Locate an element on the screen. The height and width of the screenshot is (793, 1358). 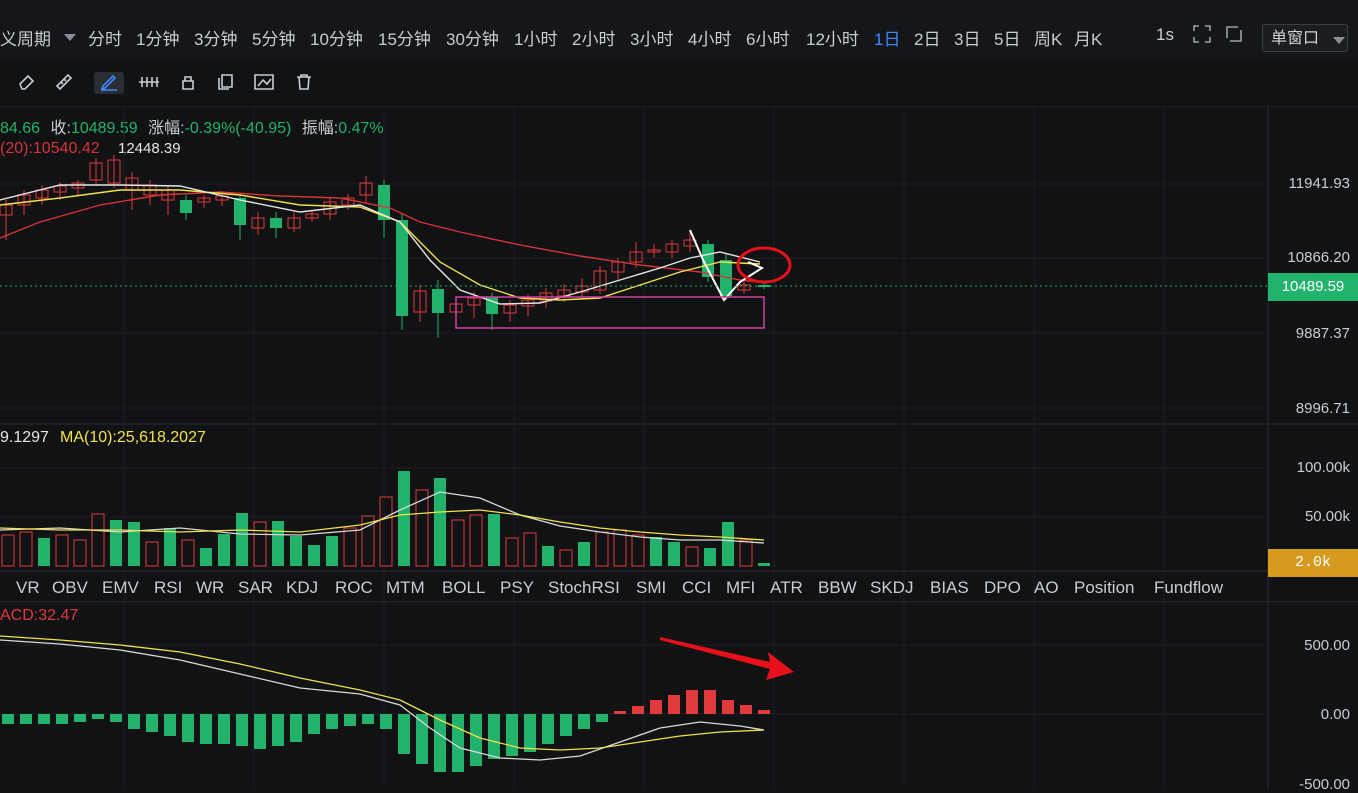
macd-dif-line is located at coordinates (382, 700).